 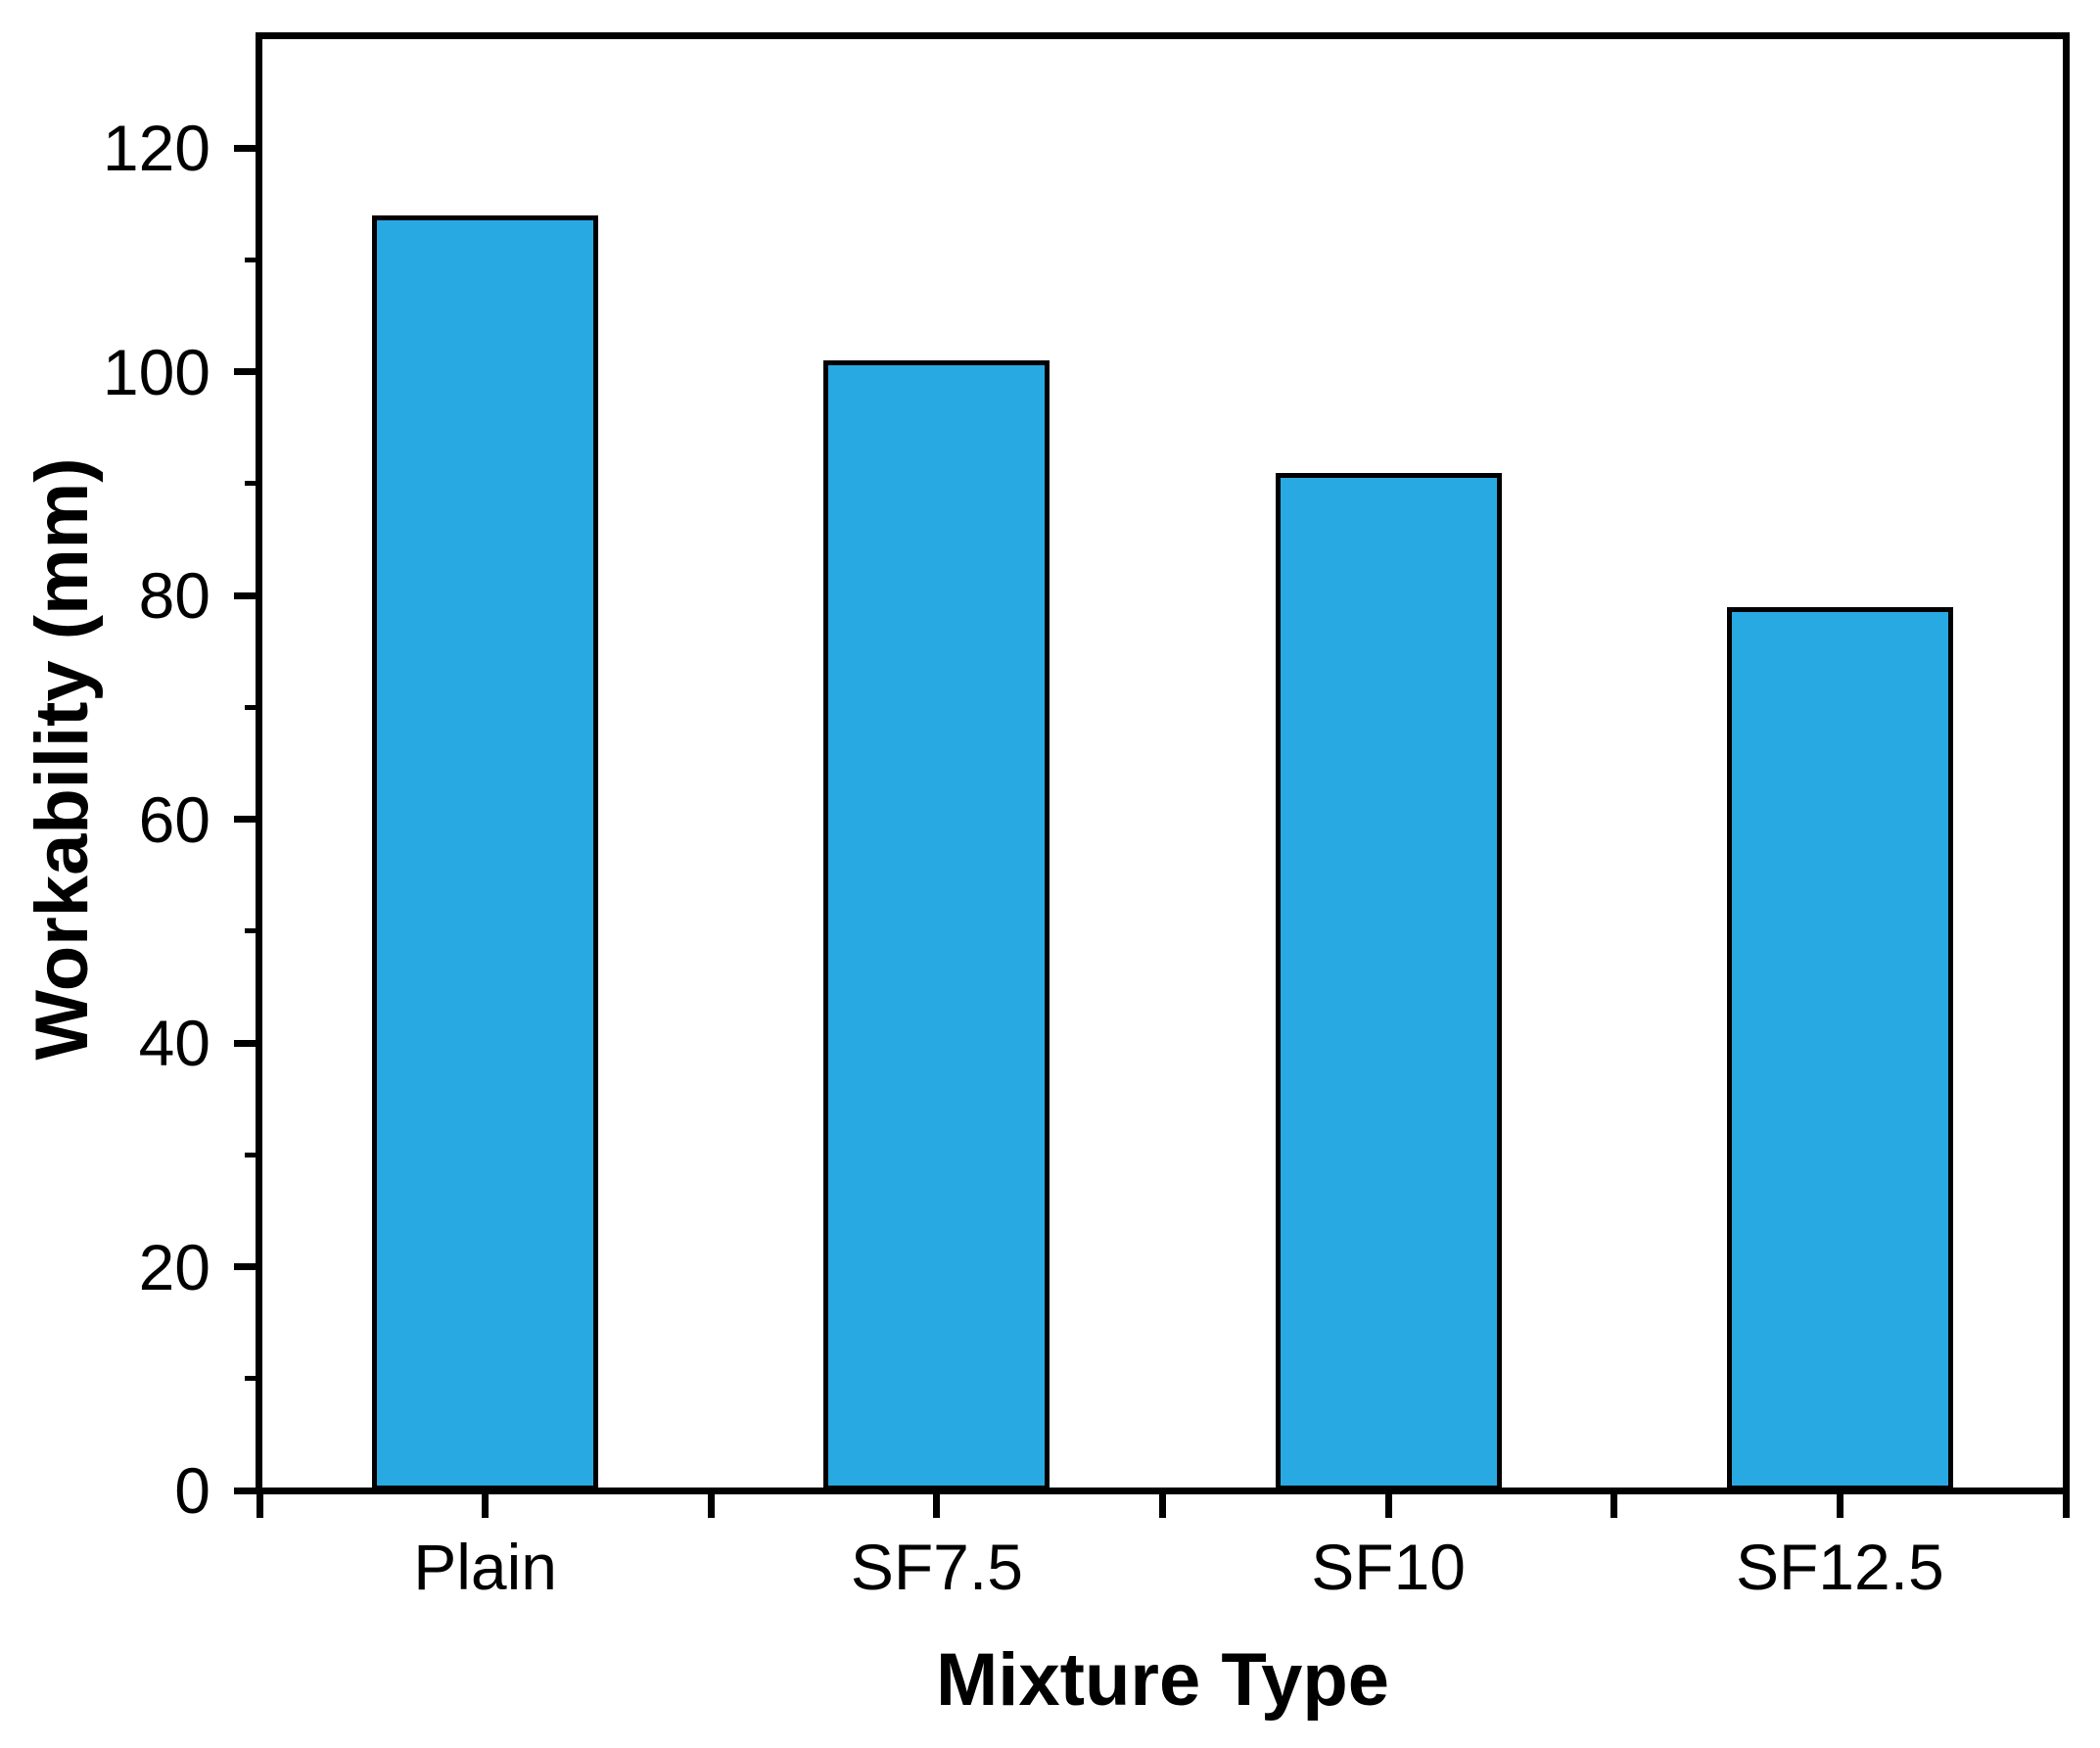 I want to click on y-tick-label: 20, so click(x=174, y=1267).